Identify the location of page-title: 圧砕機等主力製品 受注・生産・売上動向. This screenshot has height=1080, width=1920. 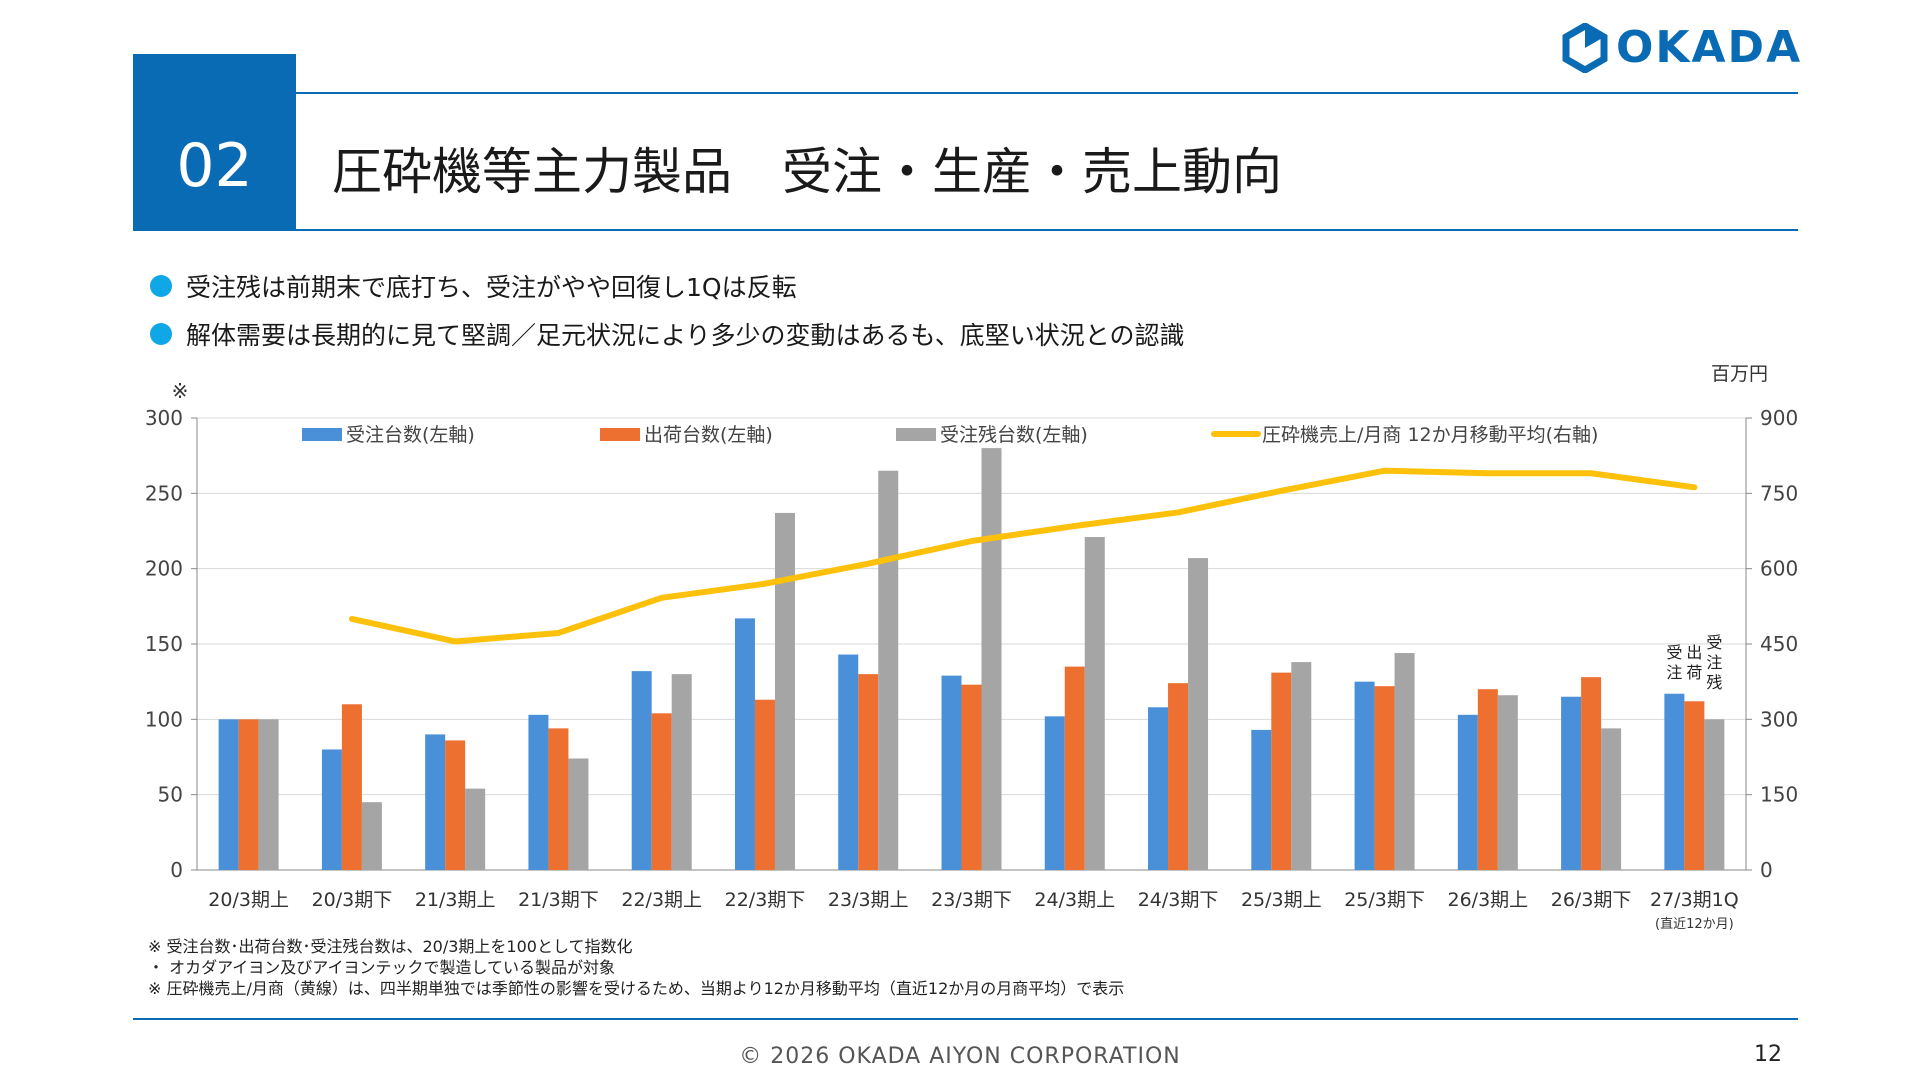
(807, 172).